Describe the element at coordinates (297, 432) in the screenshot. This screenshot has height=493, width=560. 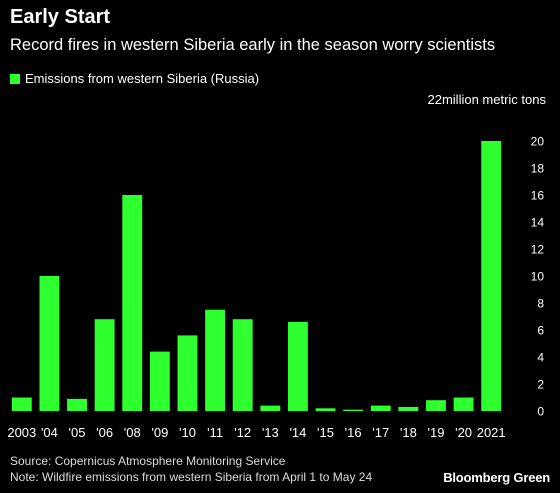
I see `x-tick-label: '14` at that location.